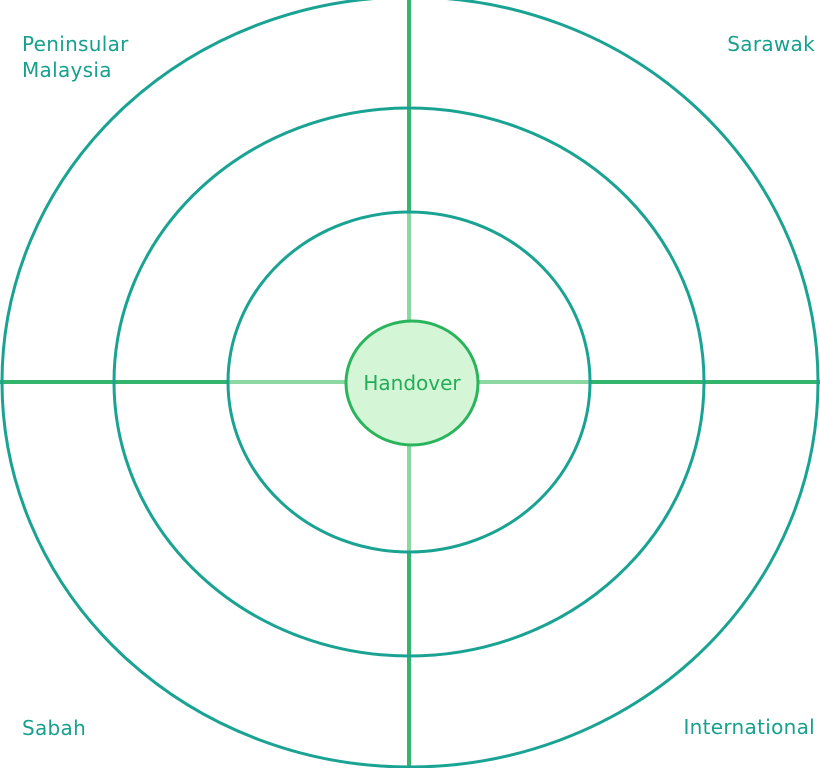 The image size is (820, 768). What do you see at coordinates (749, 727) in the screenshot?
I see `quadrant-label-international: International` at bounding box center [749, 727].